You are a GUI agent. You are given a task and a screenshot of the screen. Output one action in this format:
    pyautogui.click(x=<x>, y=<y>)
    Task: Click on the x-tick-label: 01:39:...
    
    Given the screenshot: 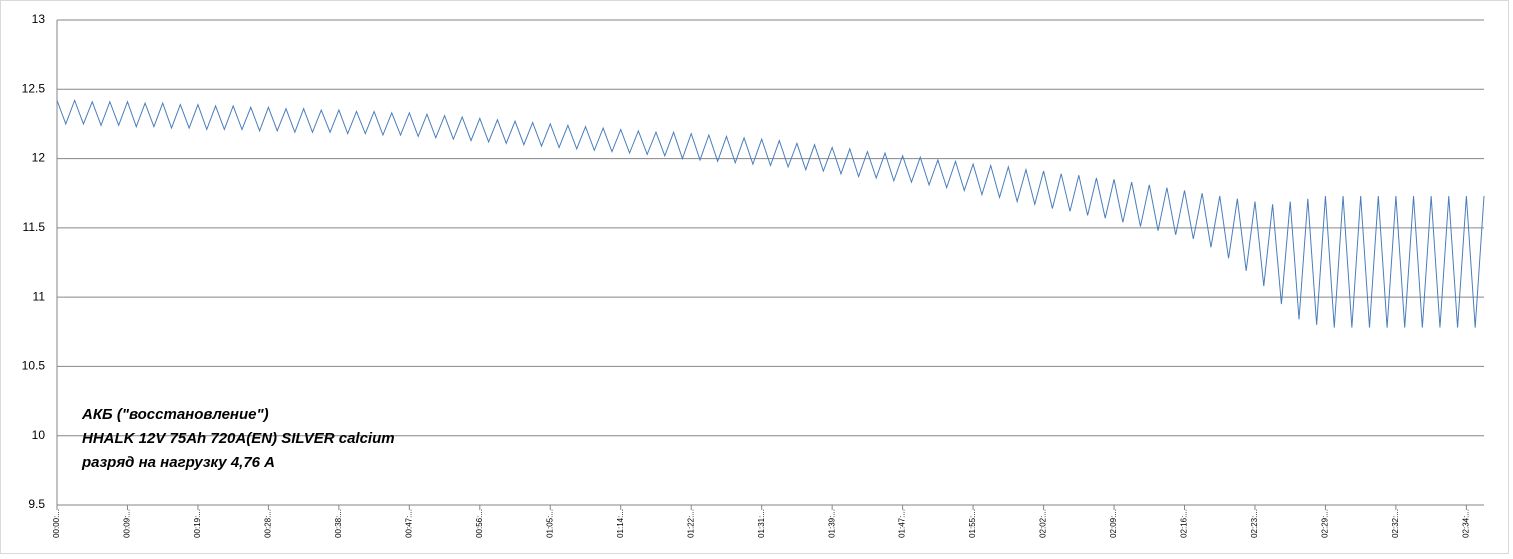 What is the action you would take?
    pyautogui.click(x=831, y=523)
    